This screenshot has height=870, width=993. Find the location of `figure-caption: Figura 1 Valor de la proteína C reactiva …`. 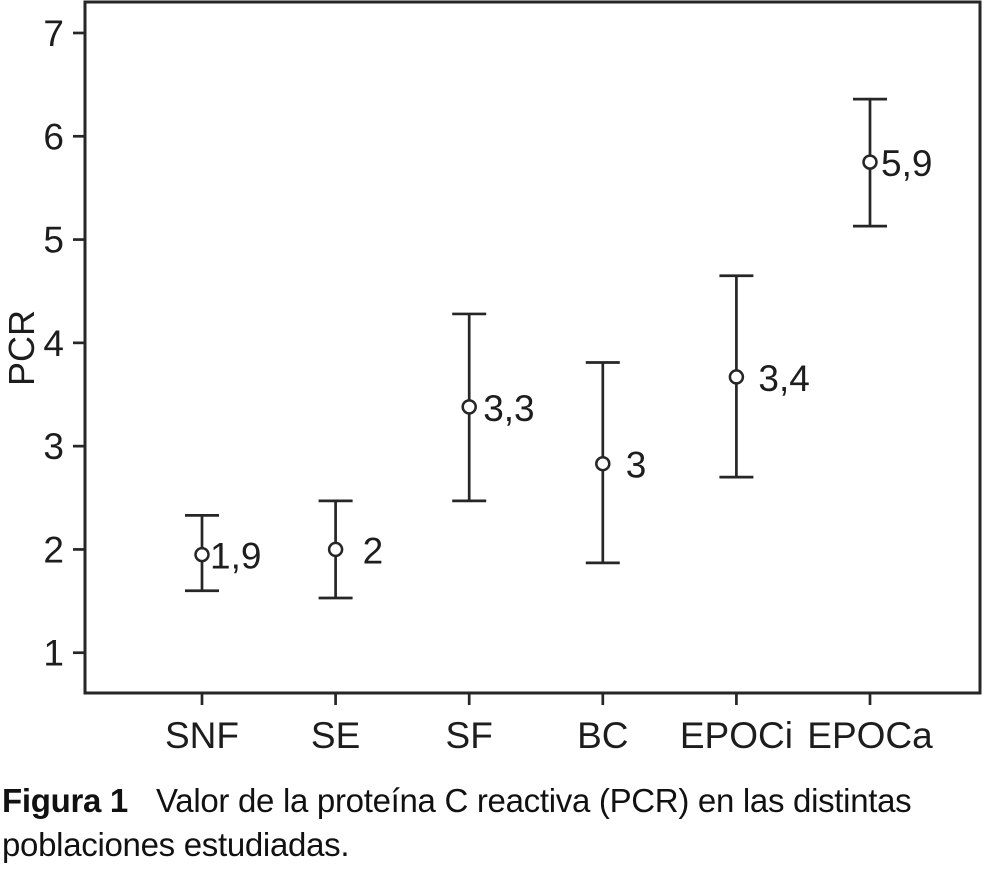

figure-caption: Figura 1 Valor de la proteína C reactiva … is located at coordinates (495, 823).